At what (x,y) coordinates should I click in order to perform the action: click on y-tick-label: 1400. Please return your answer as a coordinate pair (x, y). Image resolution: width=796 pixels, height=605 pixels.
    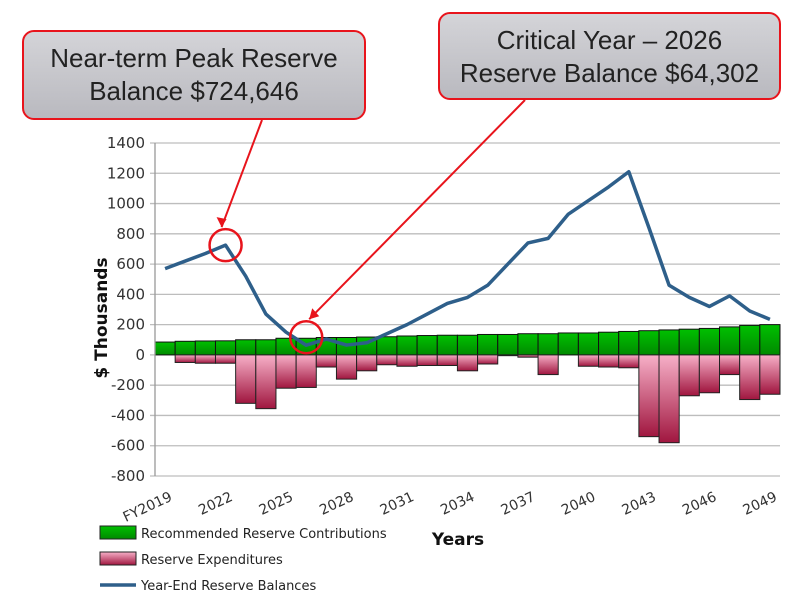
    Looking at the image, I should click on (126, 143).